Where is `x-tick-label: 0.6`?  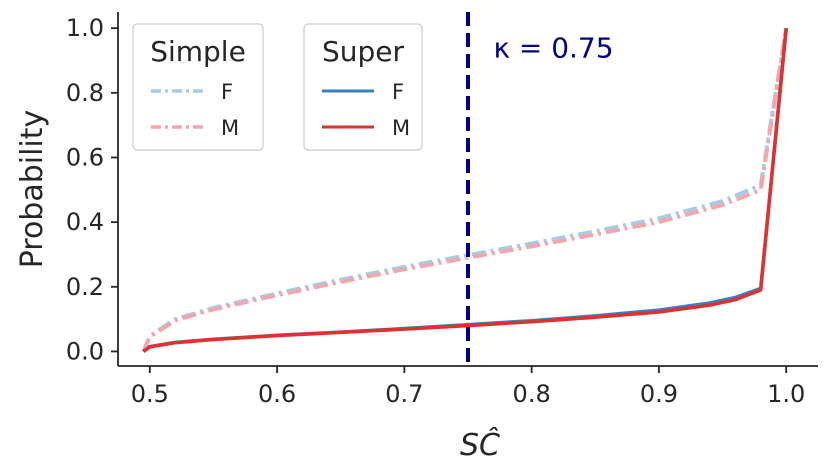 x-tick-label: 0.6 is located at coordinates (277, 394).